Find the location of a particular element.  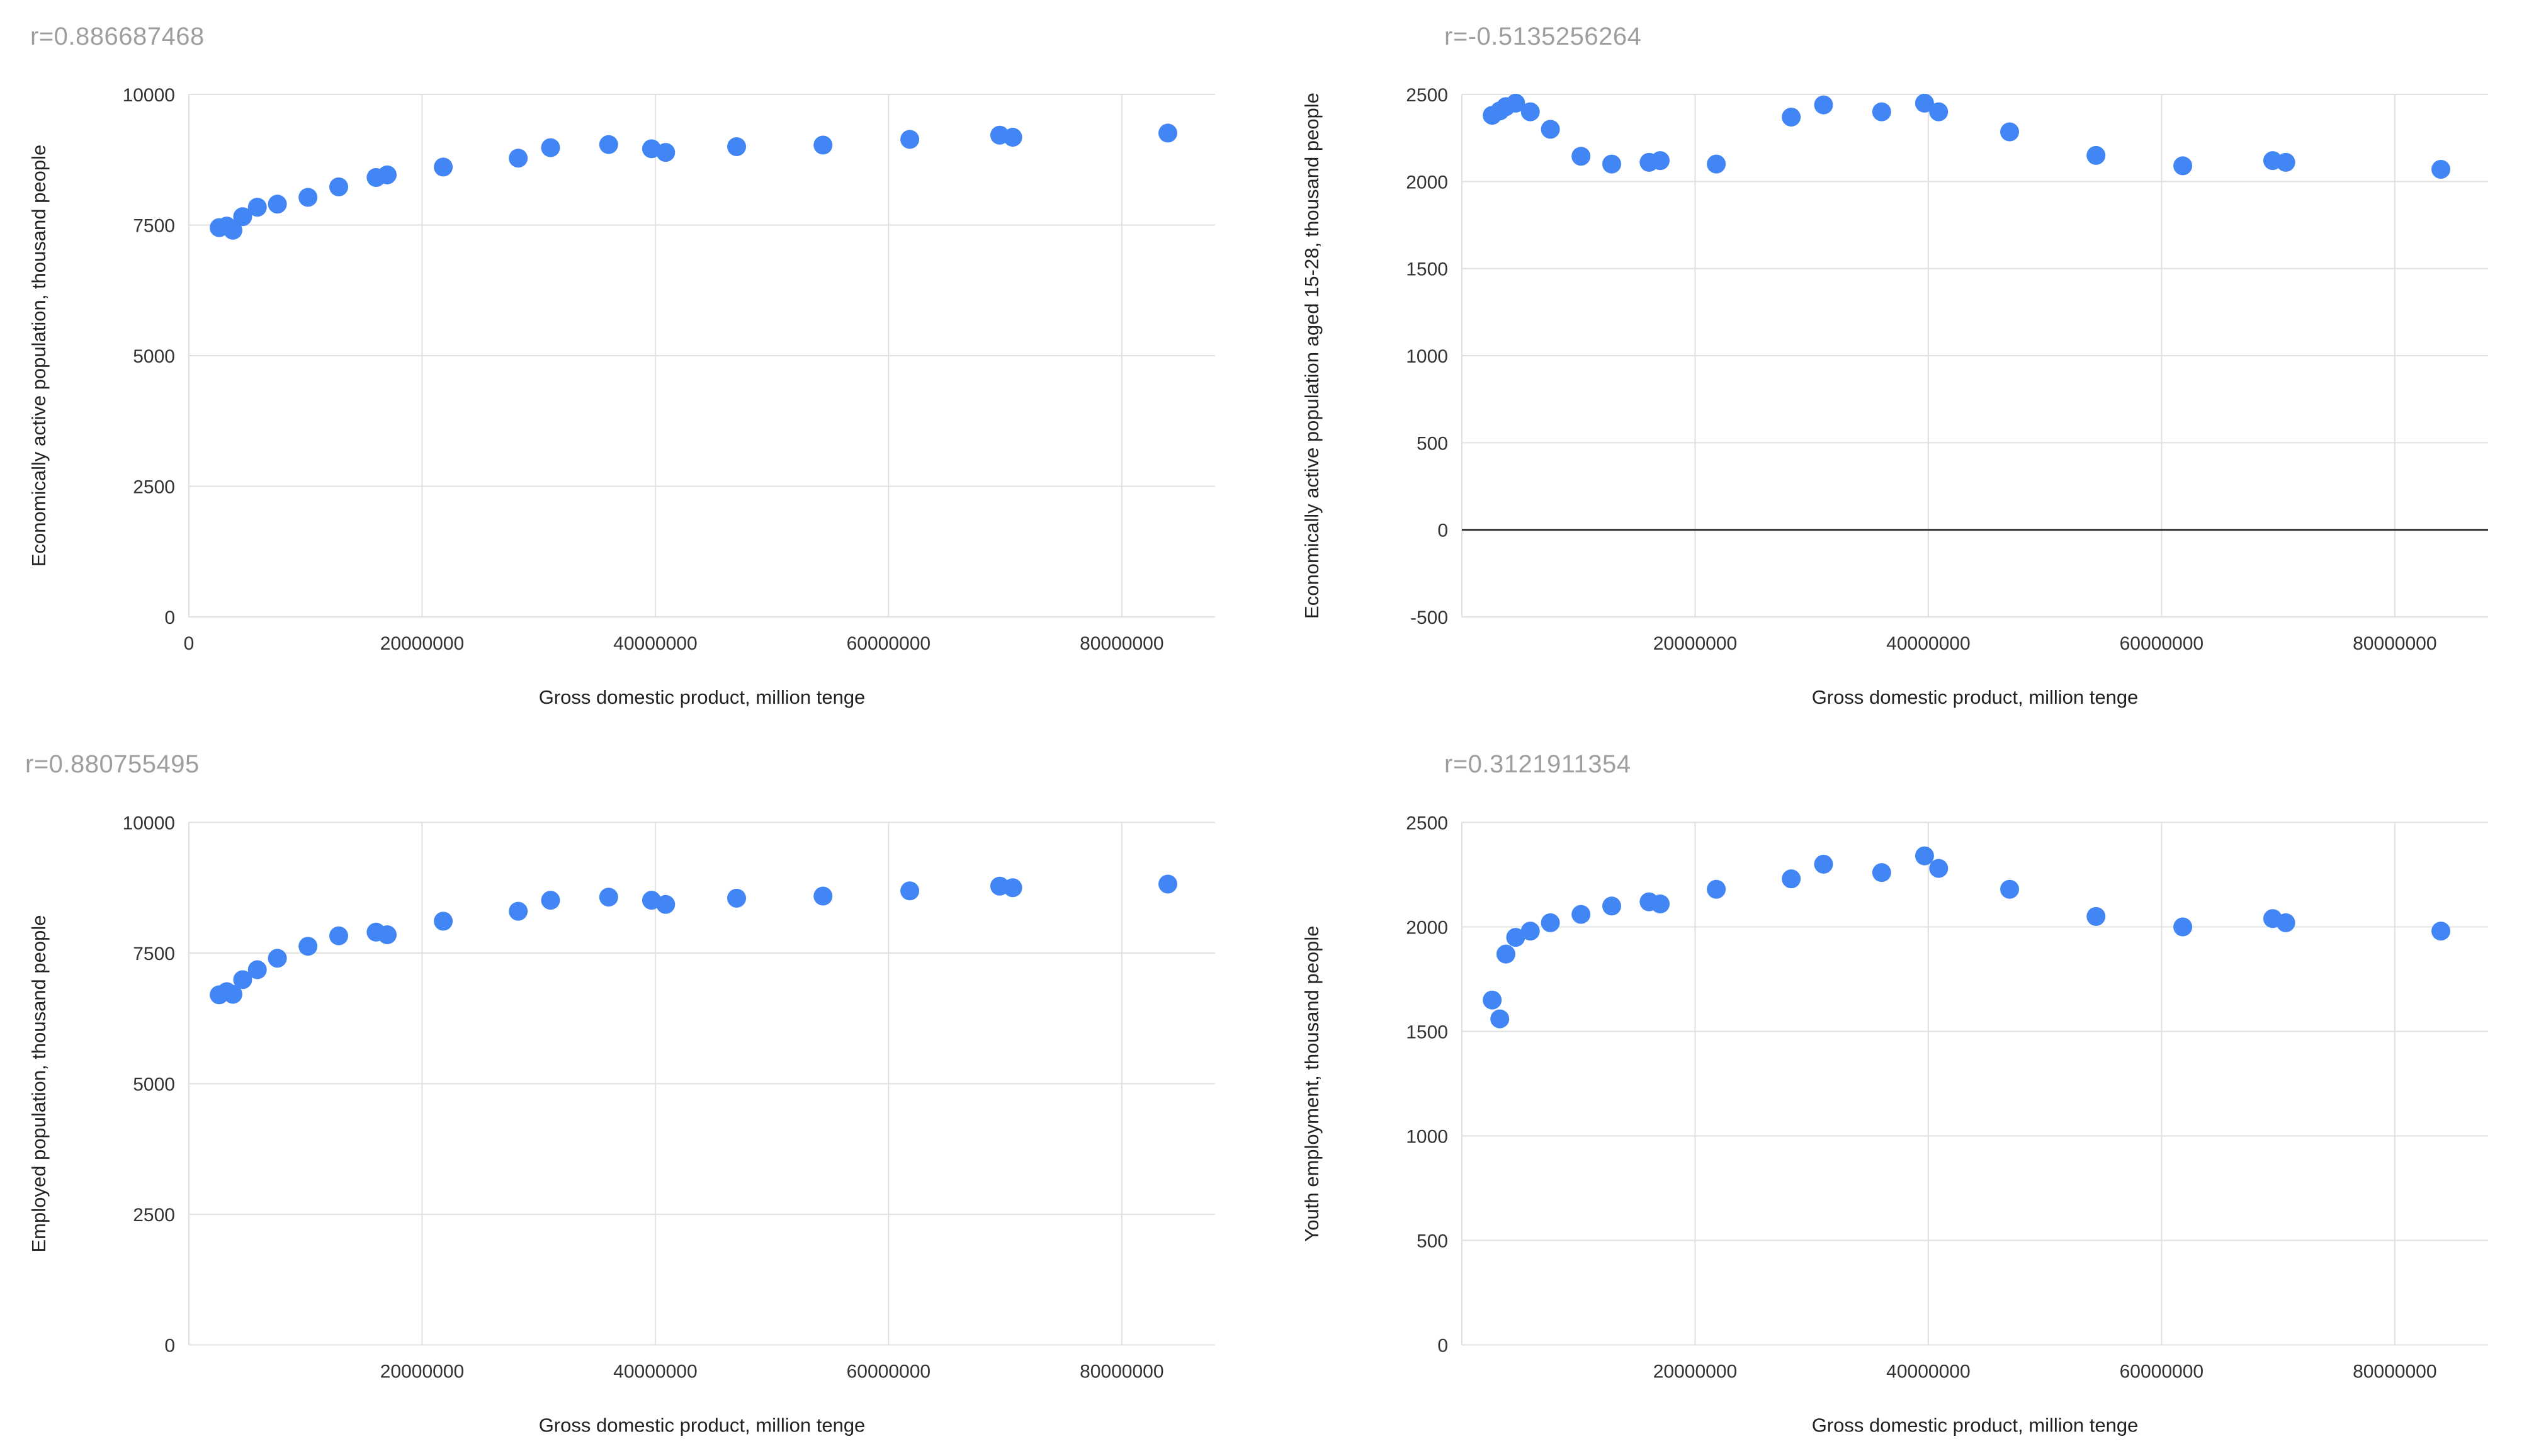

y-tick-label: 10000 is located at coordinates (149, 823).